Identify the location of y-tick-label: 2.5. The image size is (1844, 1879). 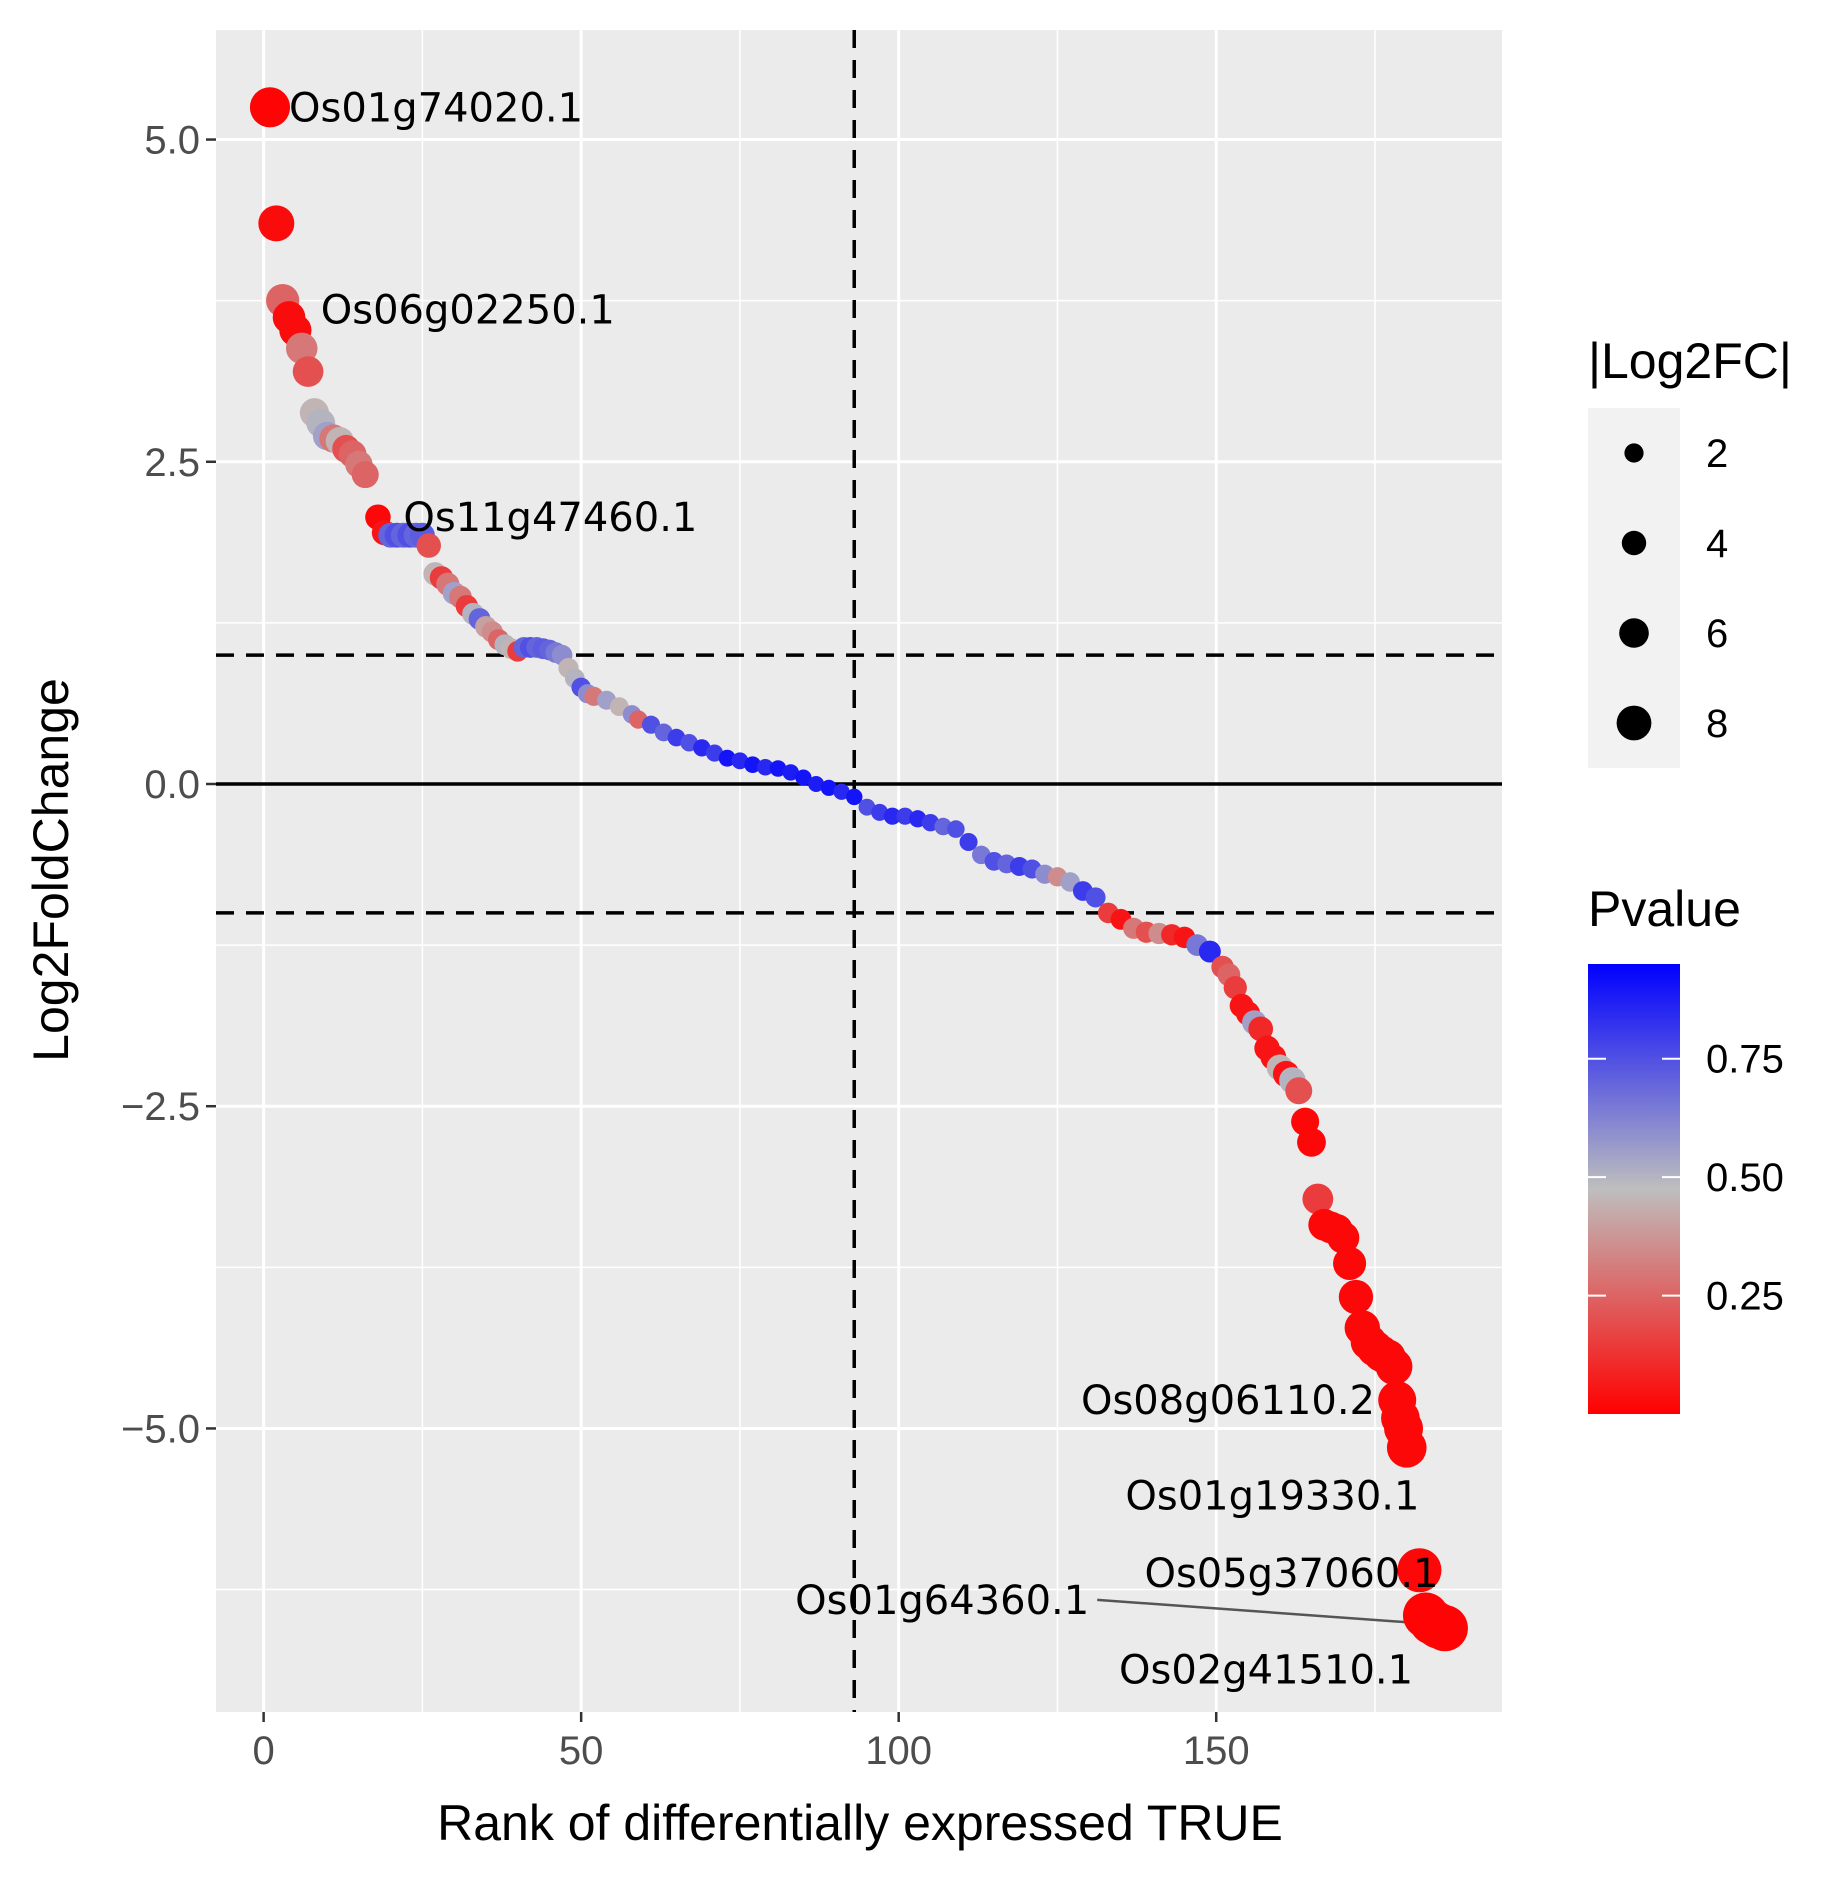
(172, 463).